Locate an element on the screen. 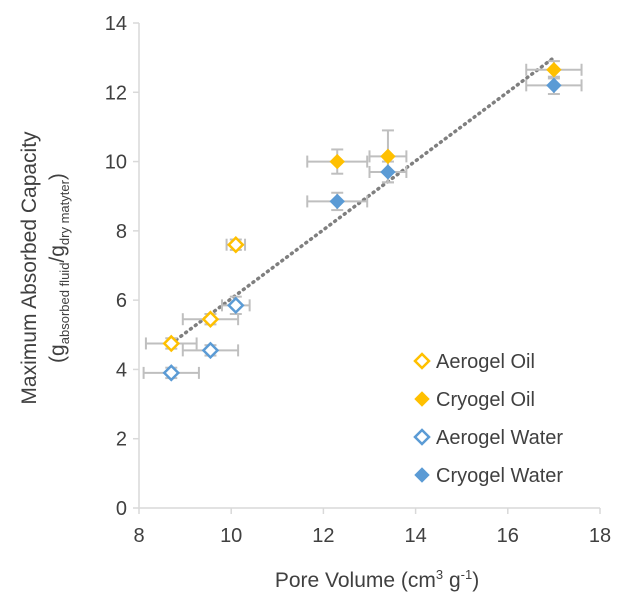 The height and width of the screenshot is (610, 619). x-axis-label: Pore Volume (cm3 g-1) is located at coordinates (377, 579).